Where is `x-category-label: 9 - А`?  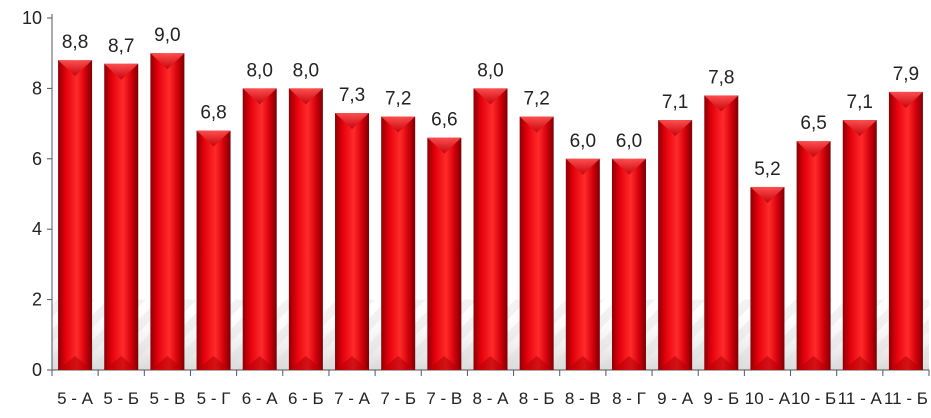
x-category-label: 9 - А is located at coordinates (675, 398).